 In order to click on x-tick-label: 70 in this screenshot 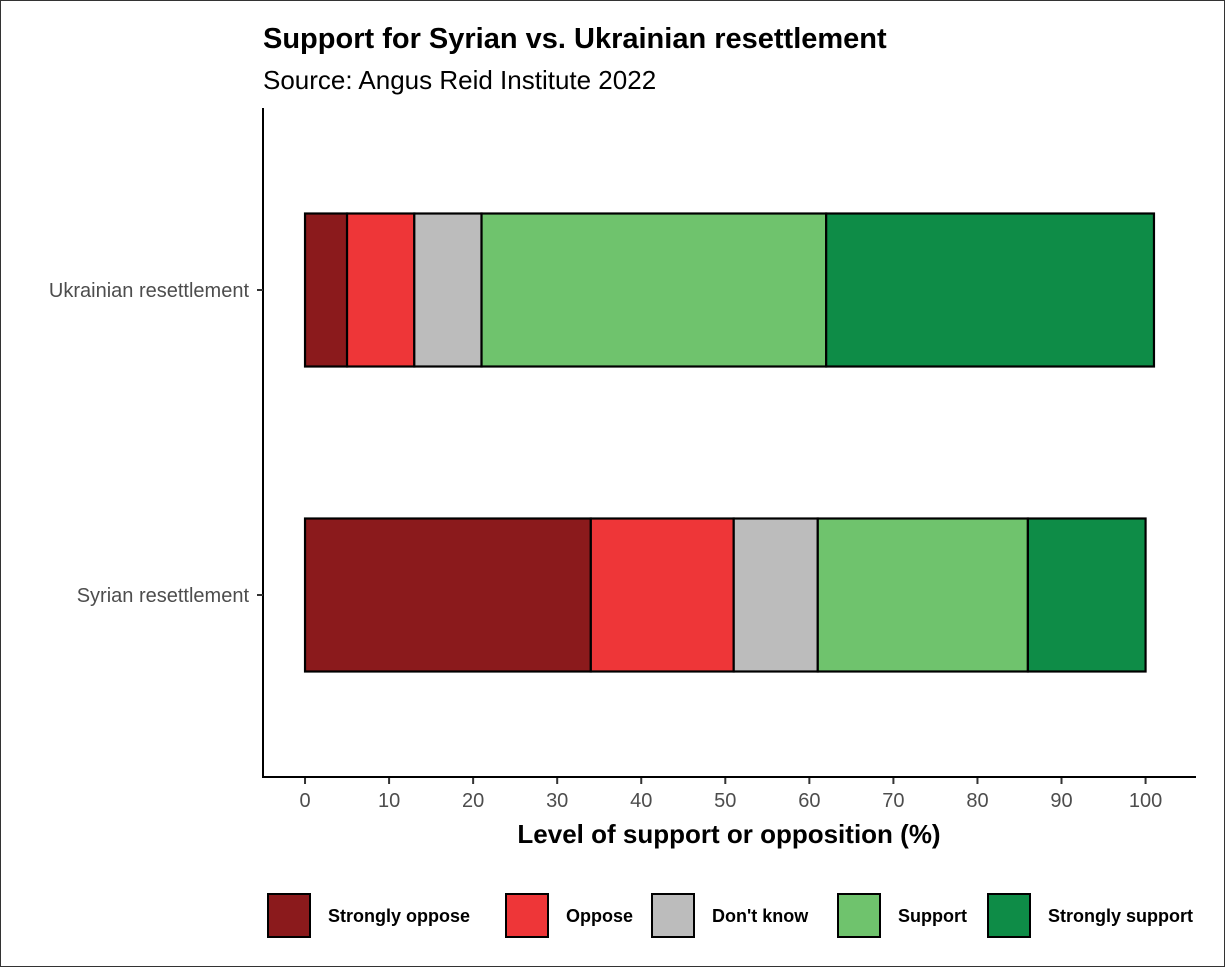, I will do `click(893, 801)`.